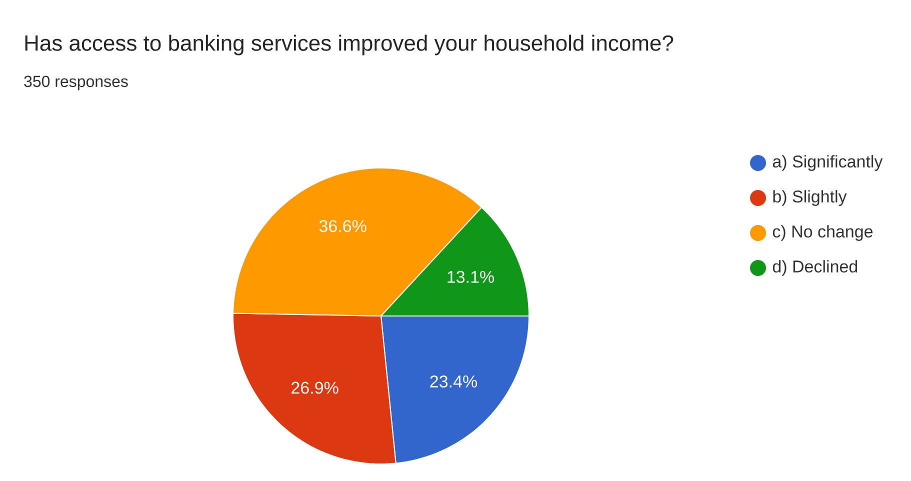 The height and width of the screenshot is (481, 911). What do you see at coordinates (822, 233) in the screenshot?
I see `legend-label: c) No change` at bounding box center [822, 233].